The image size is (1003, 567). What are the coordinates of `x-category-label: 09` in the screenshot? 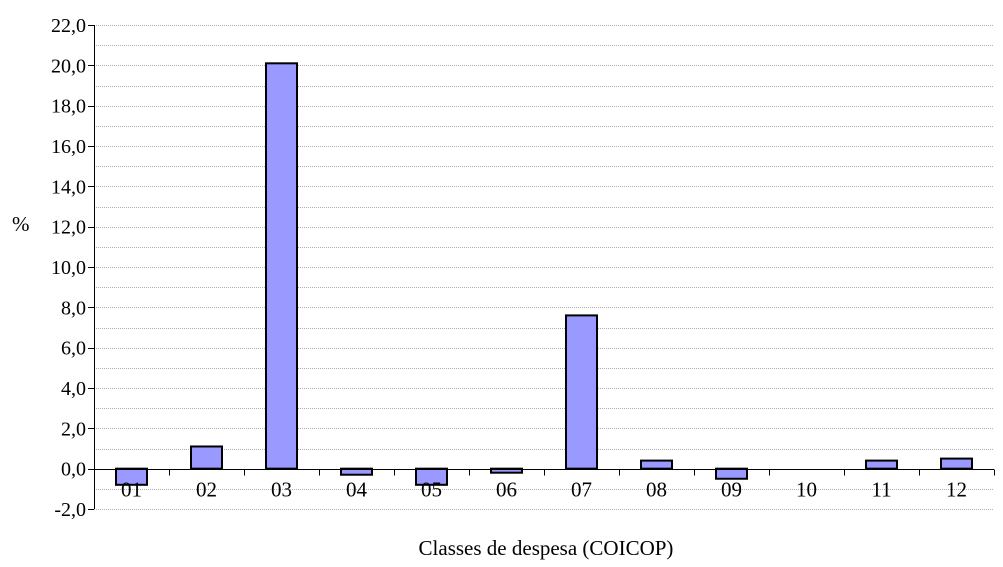 It's located at (731, 490).